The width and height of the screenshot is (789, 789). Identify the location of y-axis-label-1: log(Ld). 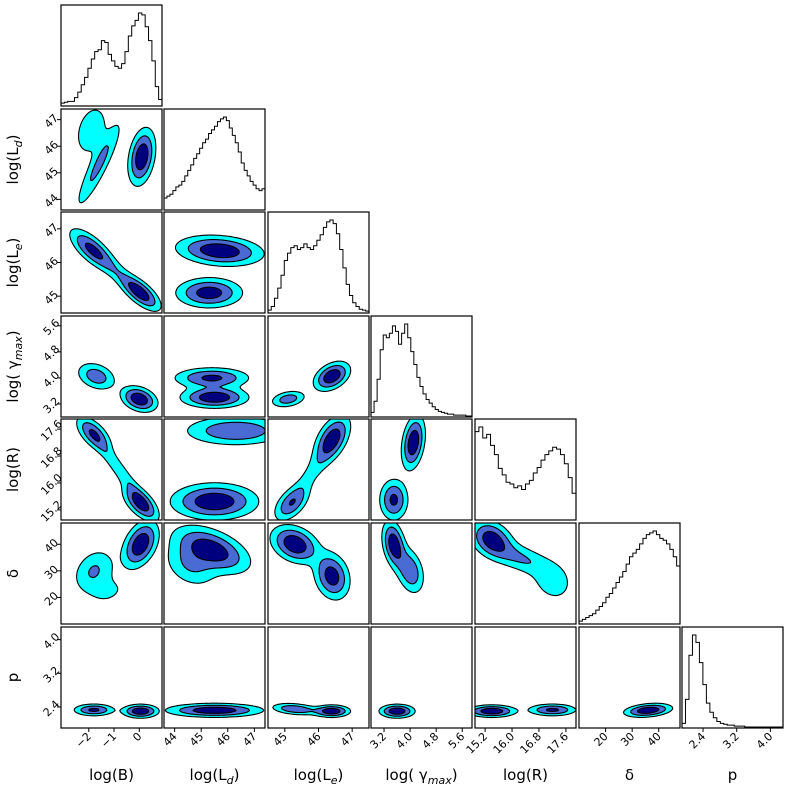
(14, 160).